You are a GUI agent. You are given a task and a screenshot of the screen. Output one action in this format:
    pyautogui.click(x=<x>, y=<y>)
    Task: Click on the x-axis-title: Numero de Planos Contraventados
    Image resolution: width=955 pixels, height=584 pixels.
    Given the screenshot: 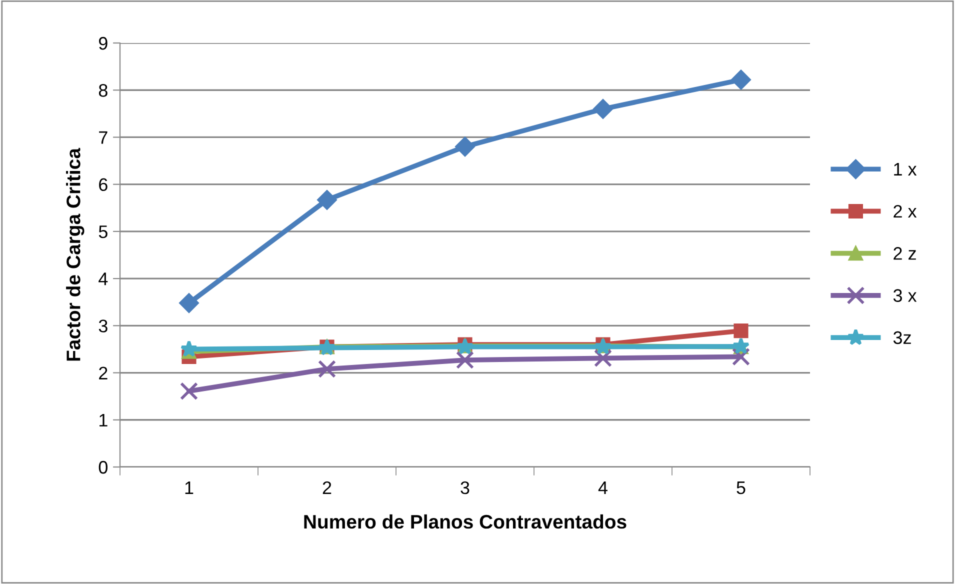 What is the action you would take?
    pyautogui.click(x=465, y=521)
    